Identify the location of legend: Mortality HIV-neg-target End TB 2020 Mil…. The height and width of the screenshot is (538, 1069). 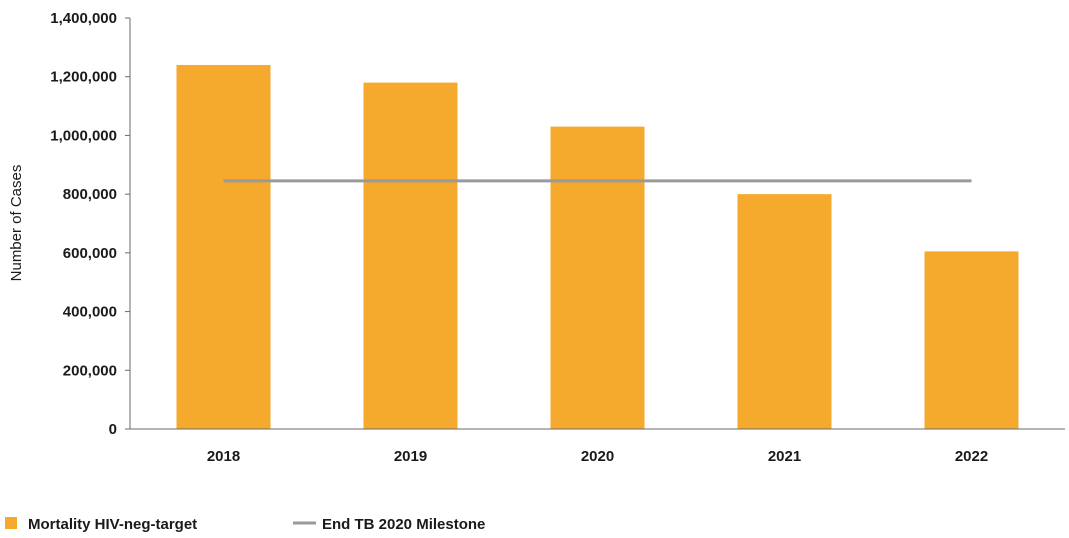
(245, 524).